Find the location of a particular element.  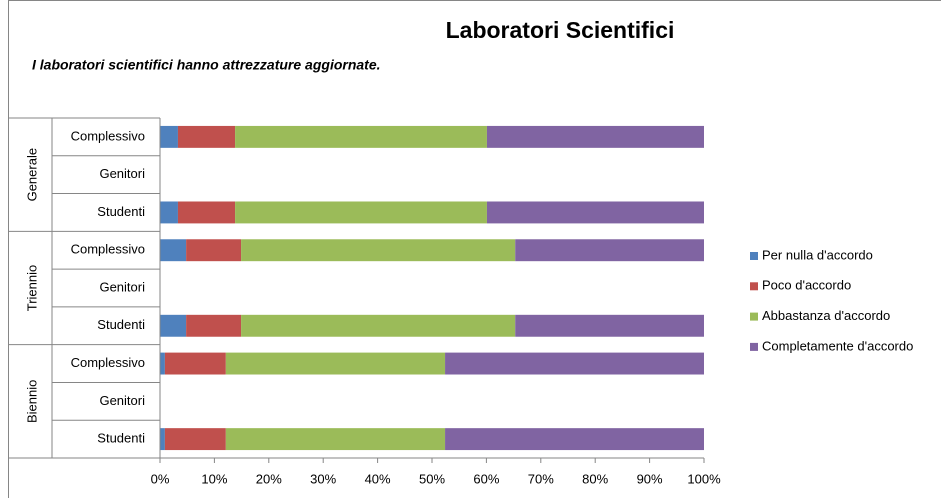

legend-label: Poco d'accordo is located at coordinates (806, 285).